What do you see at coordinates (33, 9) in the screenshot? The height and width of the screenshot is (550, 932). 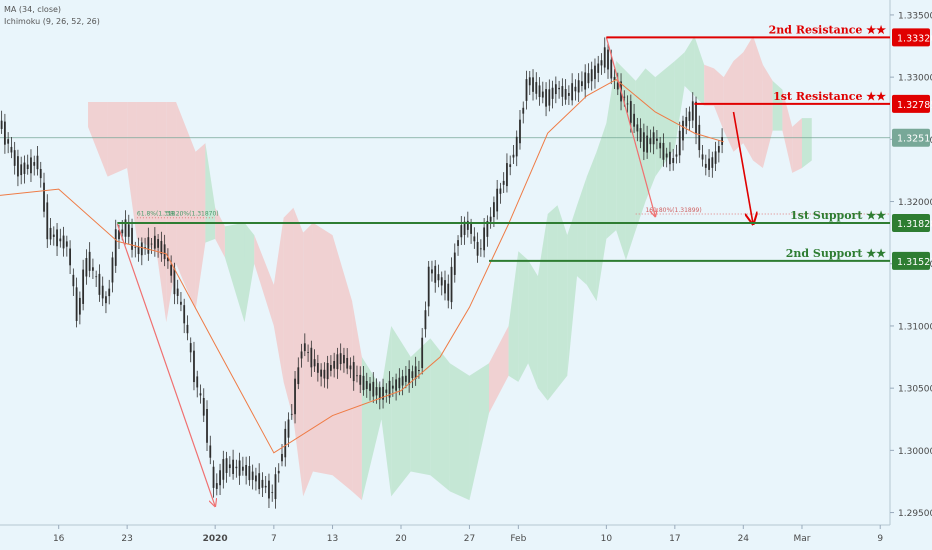 I see `indicator-label-ma: MA (34, close)` at bounding box center [33, 9].